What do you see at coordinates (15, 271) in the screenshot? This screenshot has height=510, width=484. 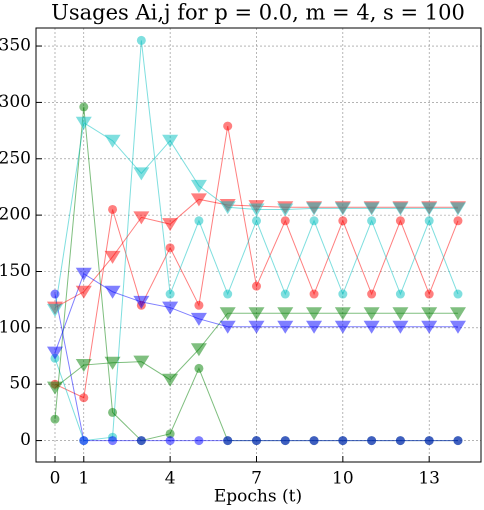 I see `y-tick-label: 150` at bounding box center [15, 271].